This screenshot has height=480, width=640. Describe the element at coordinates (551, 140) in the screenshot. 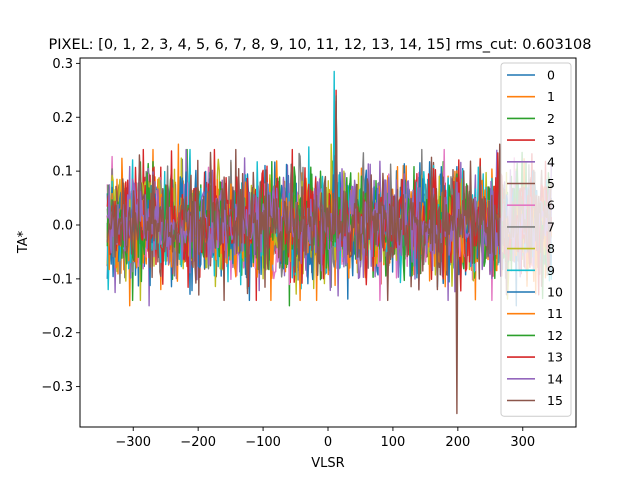

I see `legend-label-3: 3` at that location.